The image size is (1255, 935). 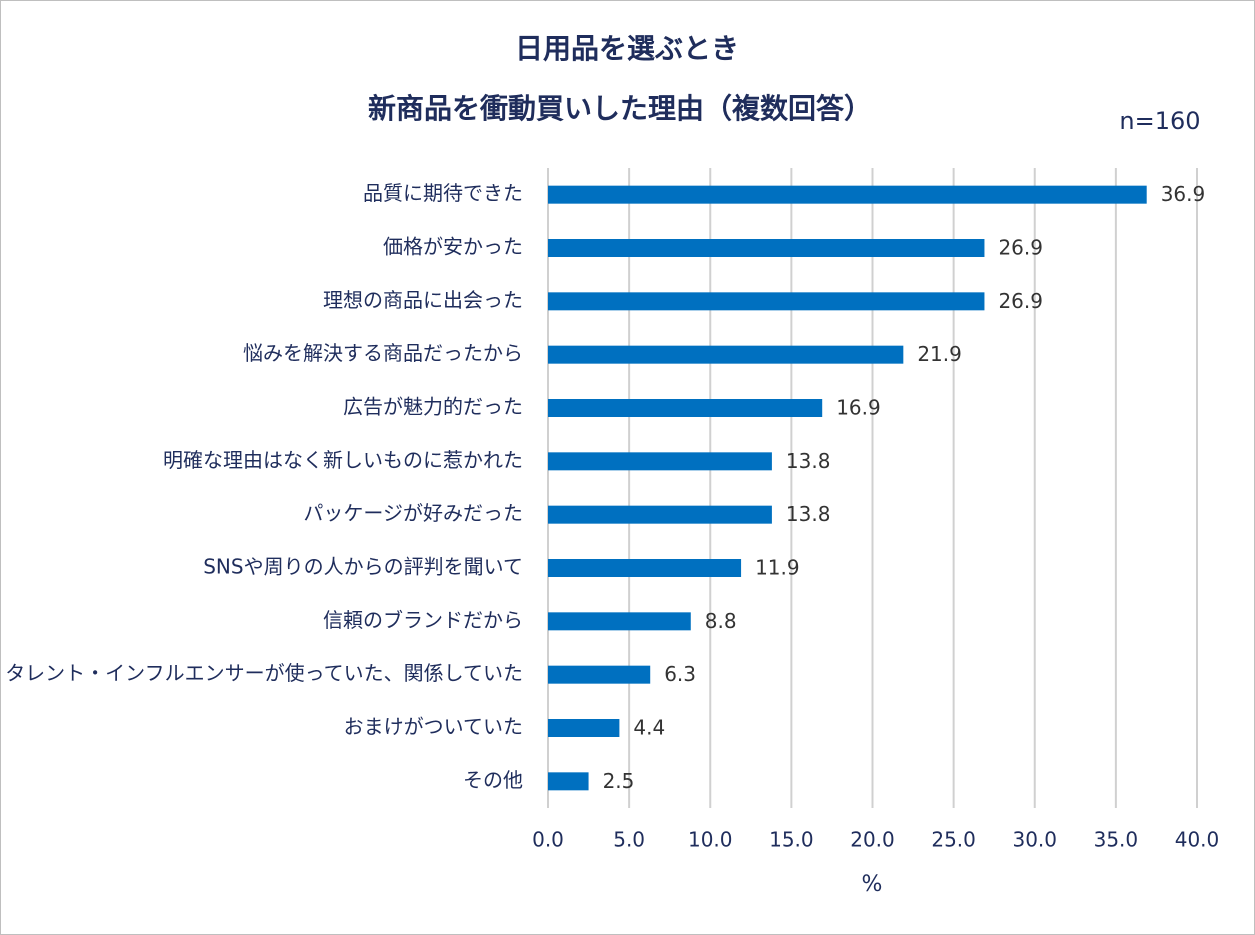 I want to click on chart-title: 日用品を選ぶとき, so click(x=627, y=48).